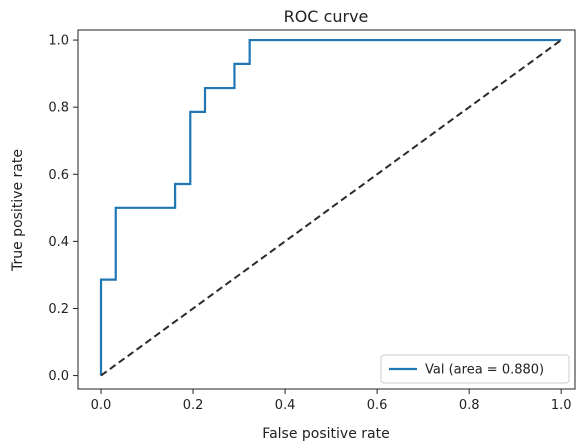  What do you see at coordinates (58, 108) in the screenshot?
I see `y-tick-label: 0.8` at bounding box center [58, 108].